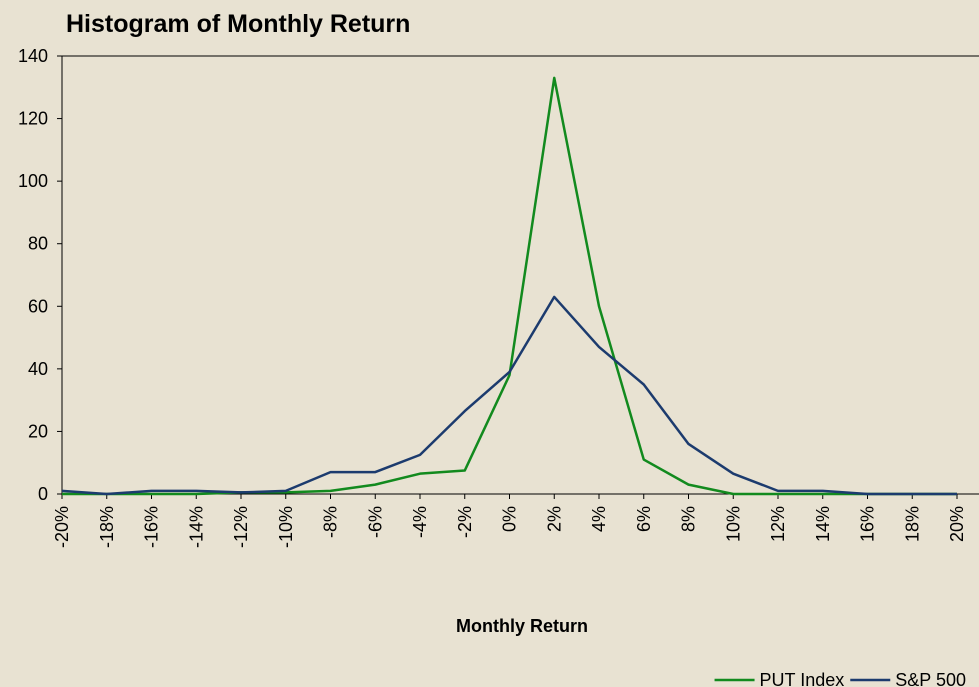 Image resolution: width=979 pixels, height=687 pixels. What do you see at coordinates (644, 519) in the screenshot?
I see `x-tick-label: 6%` at bounding box center [644, 519].